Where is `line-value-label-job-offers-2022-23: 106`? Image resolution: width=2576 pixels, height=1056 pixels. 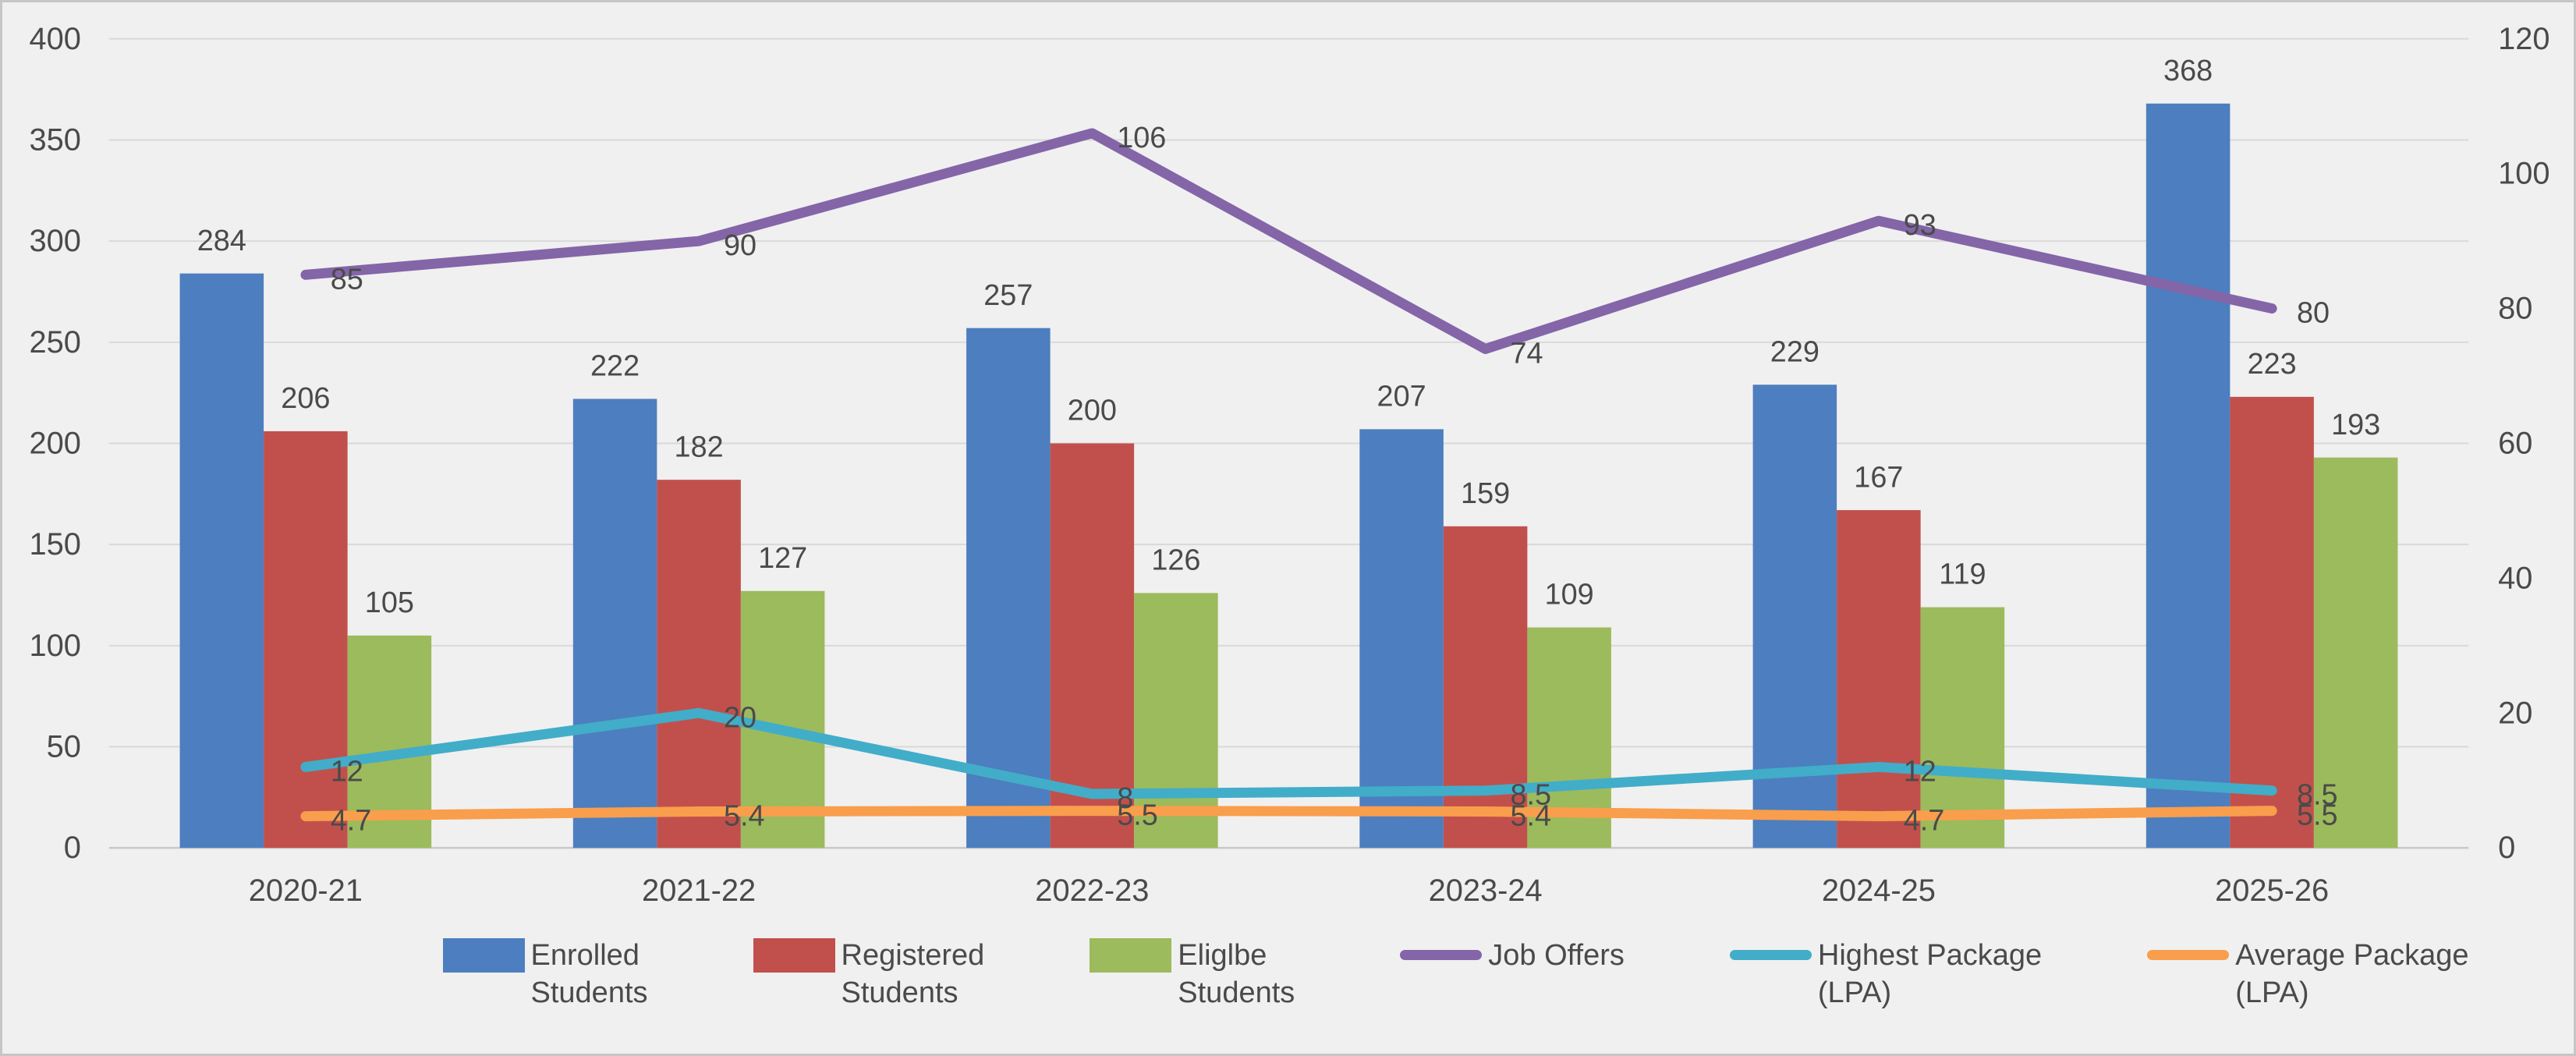 line-value-label-job-offers-2022-23: 106 is located at coordinates (1141, 138).